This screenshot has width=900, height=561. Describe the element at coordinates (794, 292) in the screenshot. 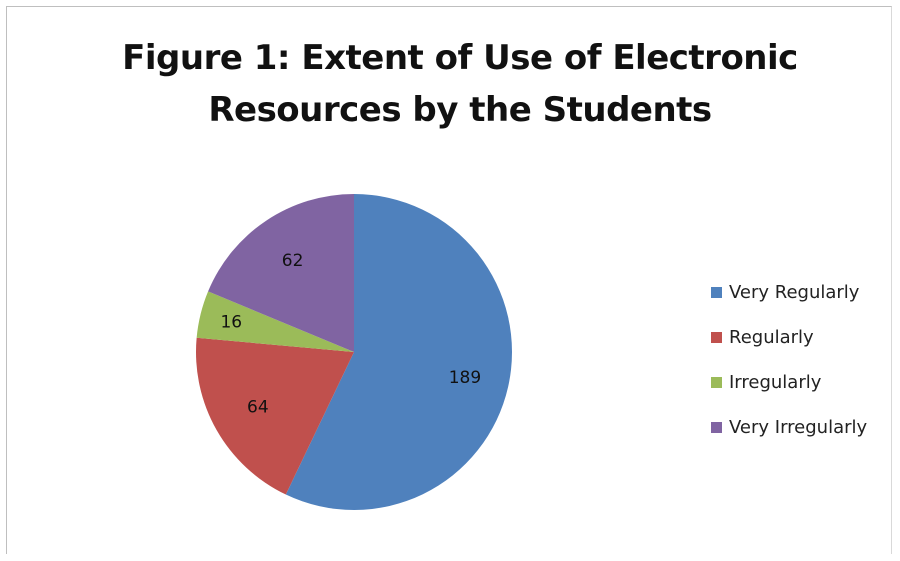

I see `legend-label-very-regularly: Very Regularly` at that location.